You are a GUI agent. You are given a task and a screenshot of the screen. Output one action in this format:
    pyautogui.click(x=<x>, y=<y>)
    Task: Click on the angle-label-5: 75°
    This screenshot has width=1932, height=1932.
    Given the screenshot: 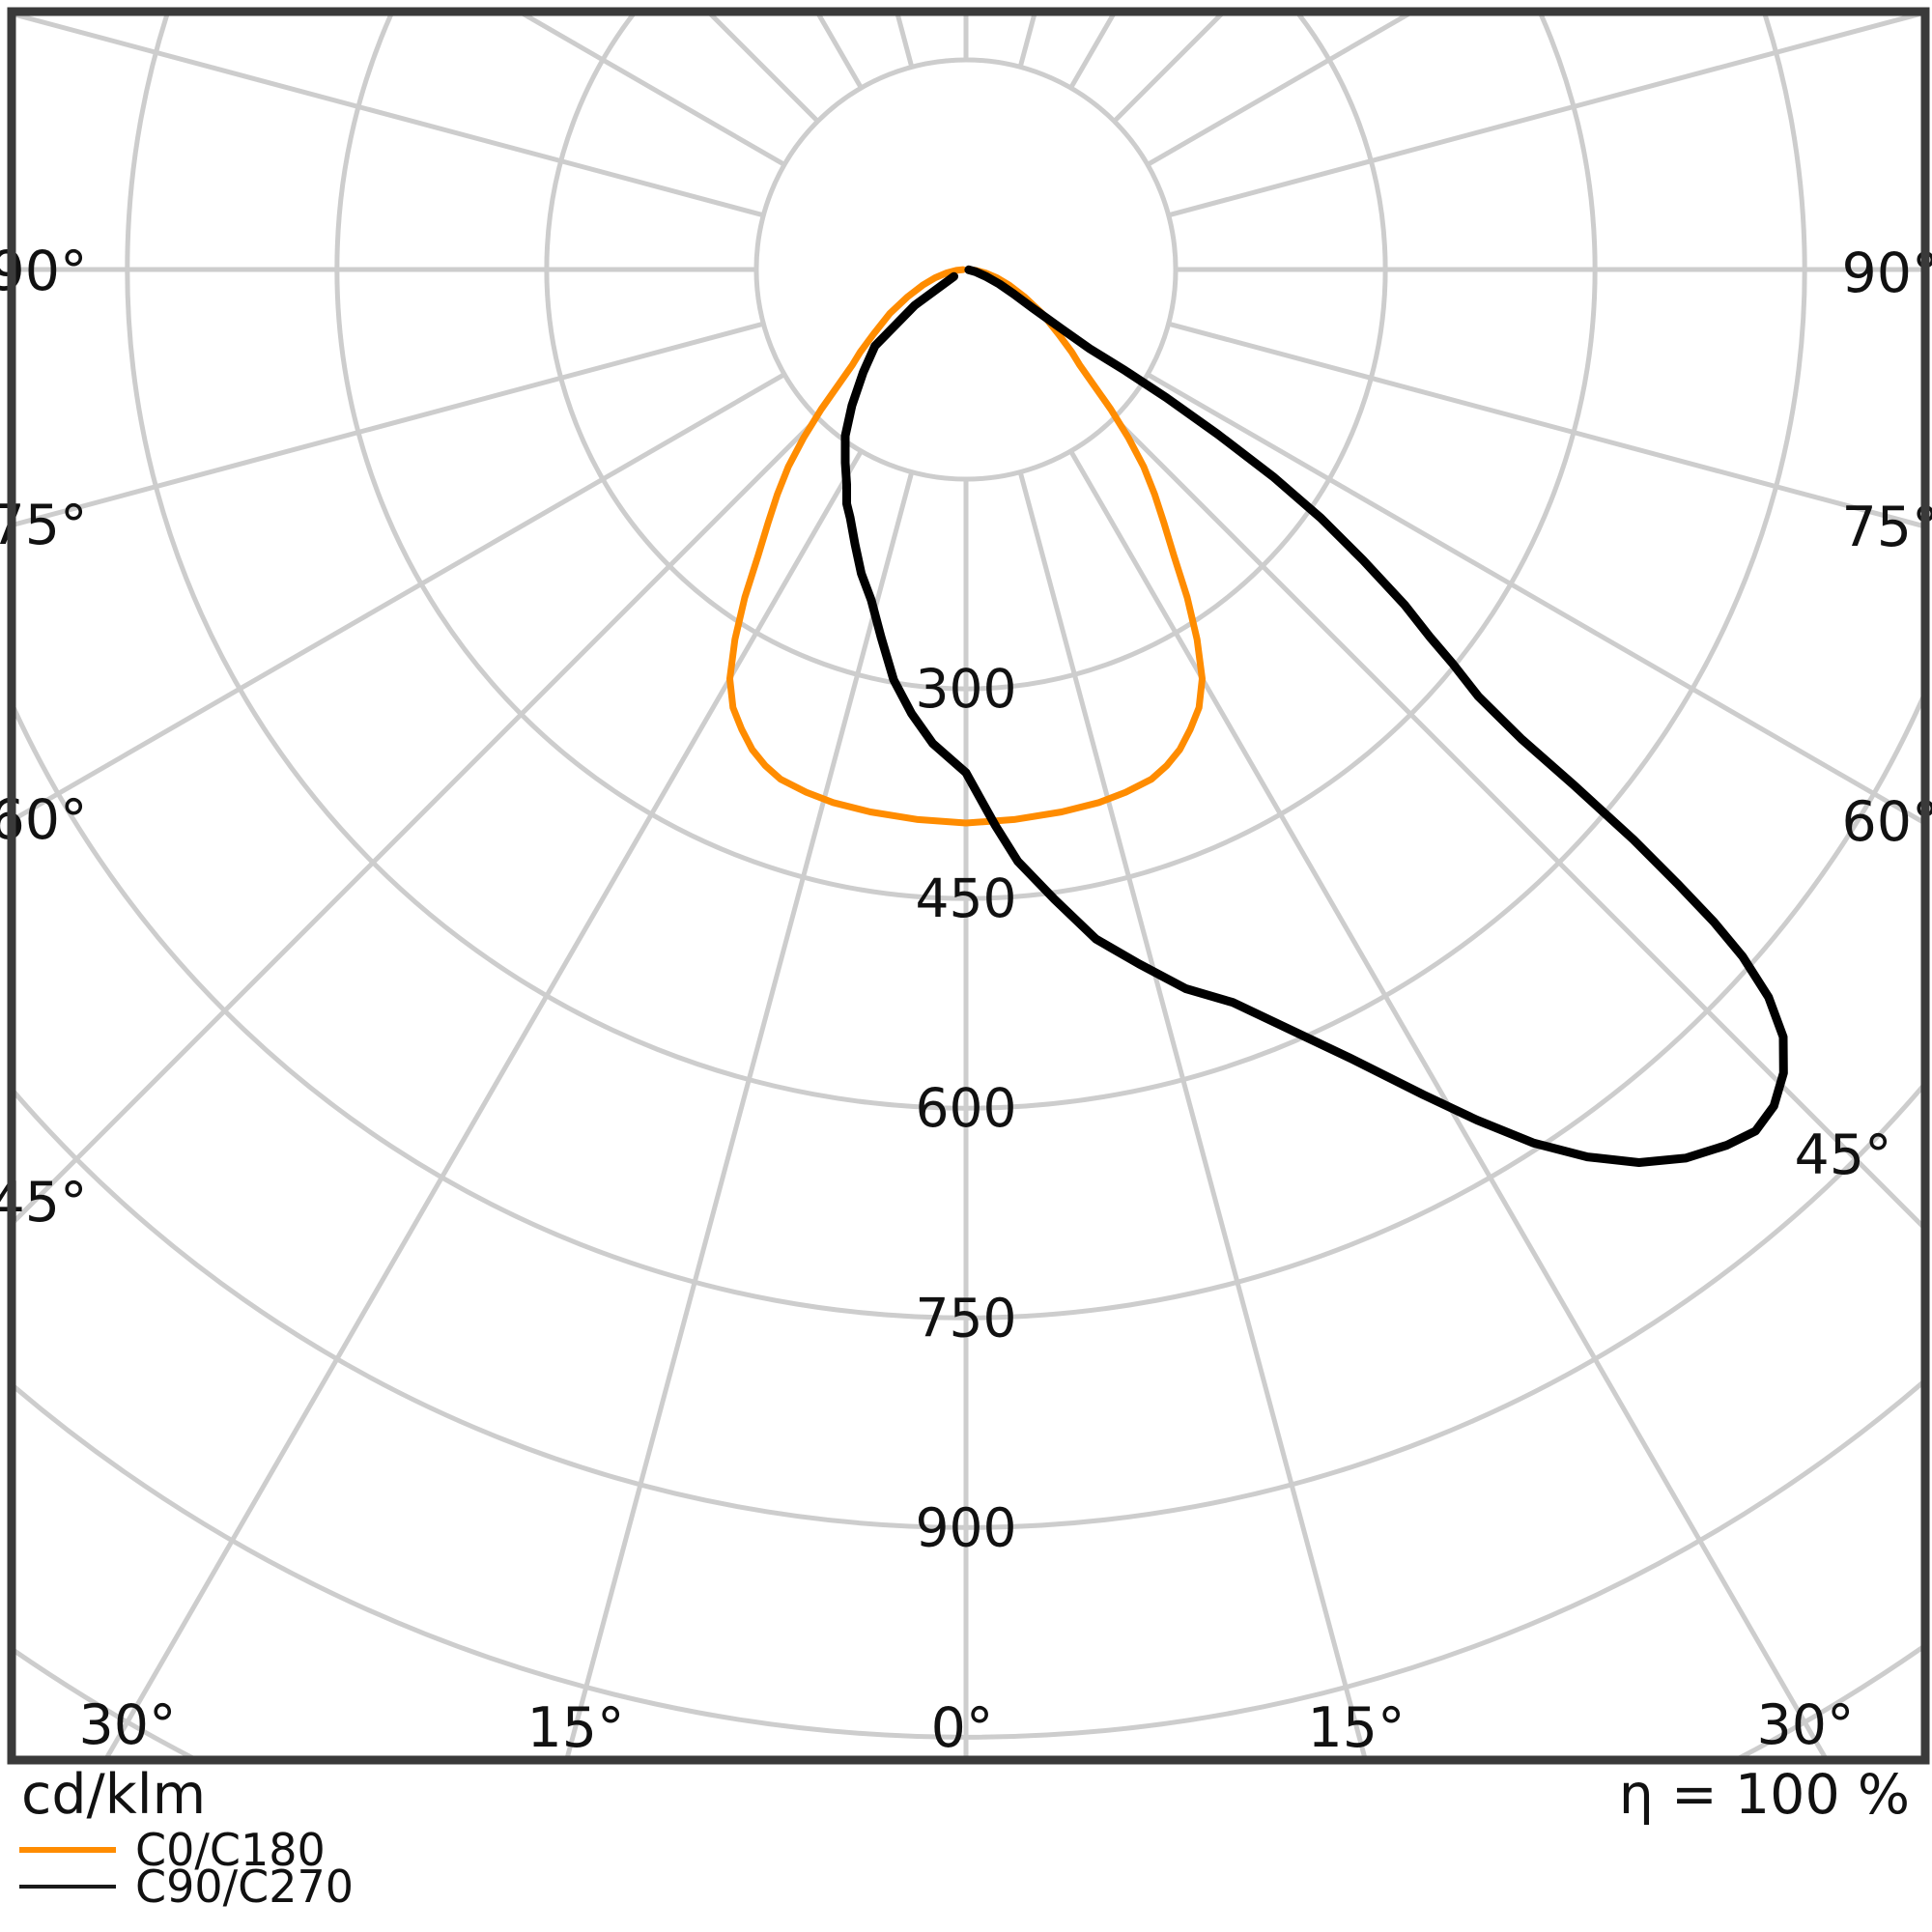 What is the action you would take?
    pyautogui.click(x=1886, y=527)
    